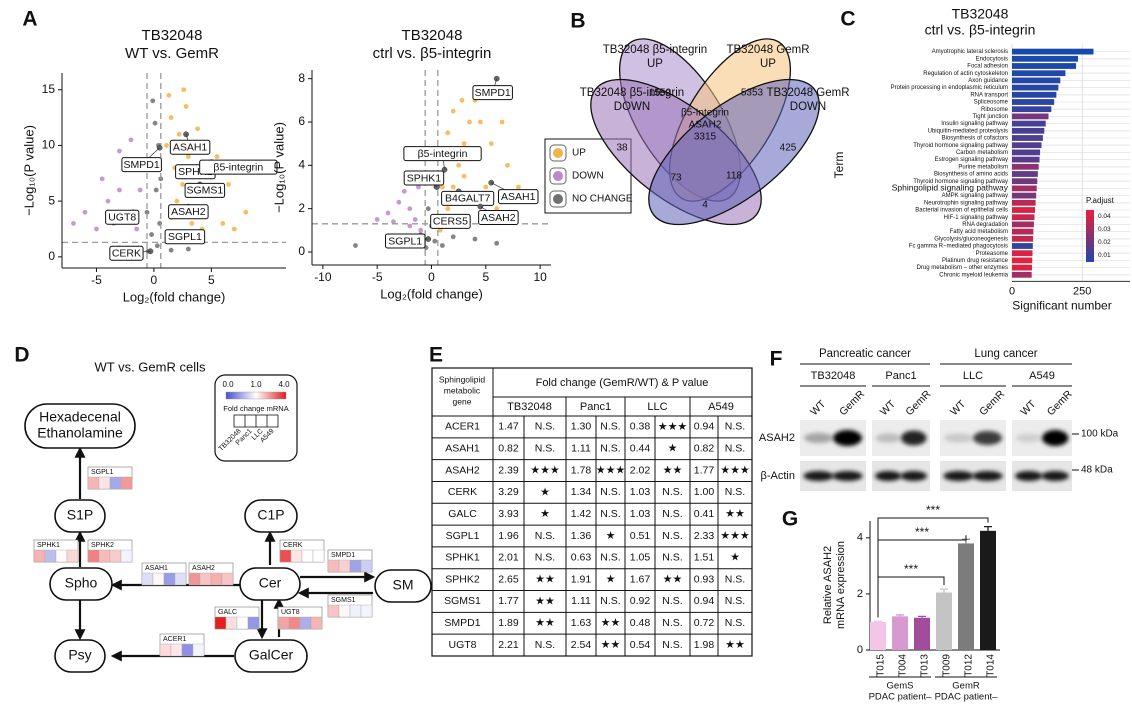  Describe the element at coordinates (960, 182) in the screenshot. I see `term-label: Thyroid hormone signaling pathway` at that location.